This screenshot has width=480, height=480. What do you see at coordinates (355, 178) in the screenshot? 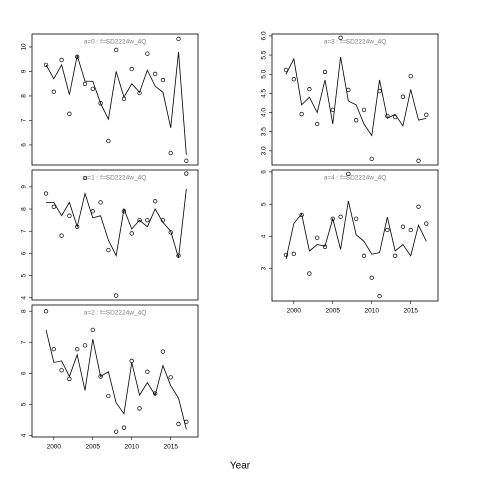
I see `panel-title: a=4 : f=SD2224w_4Q` at bounding box center [355, 178].